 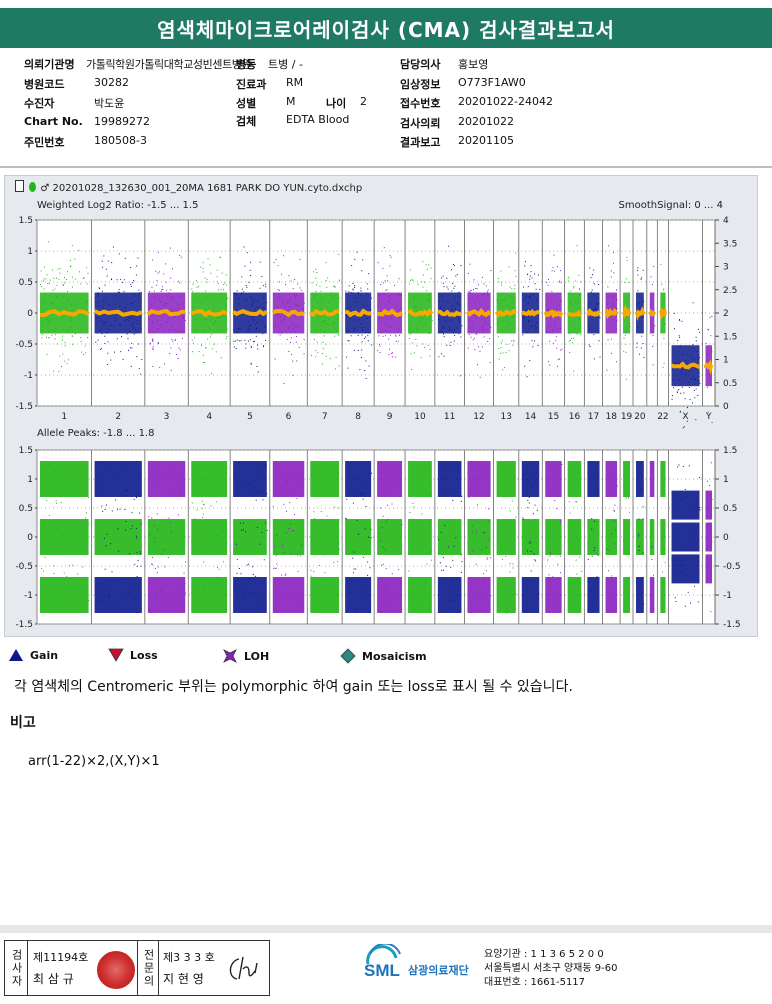 What do you see at coordinates (420, 103) in the screenshot?
I see `receipt-label: 접수번호` at bounding box center [420, 103].